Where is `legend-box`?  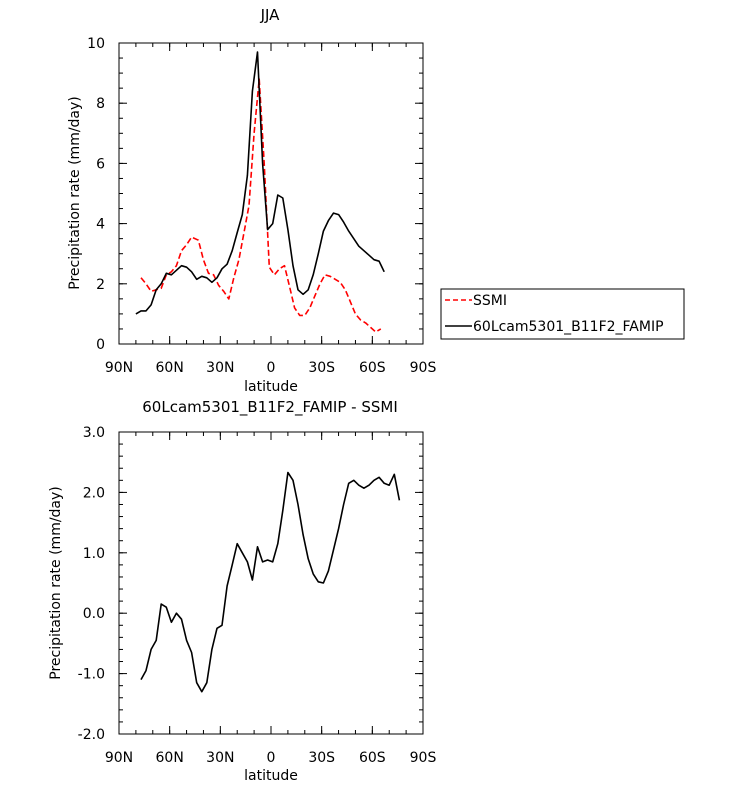 legend-box is located at coordinates (562, 314).